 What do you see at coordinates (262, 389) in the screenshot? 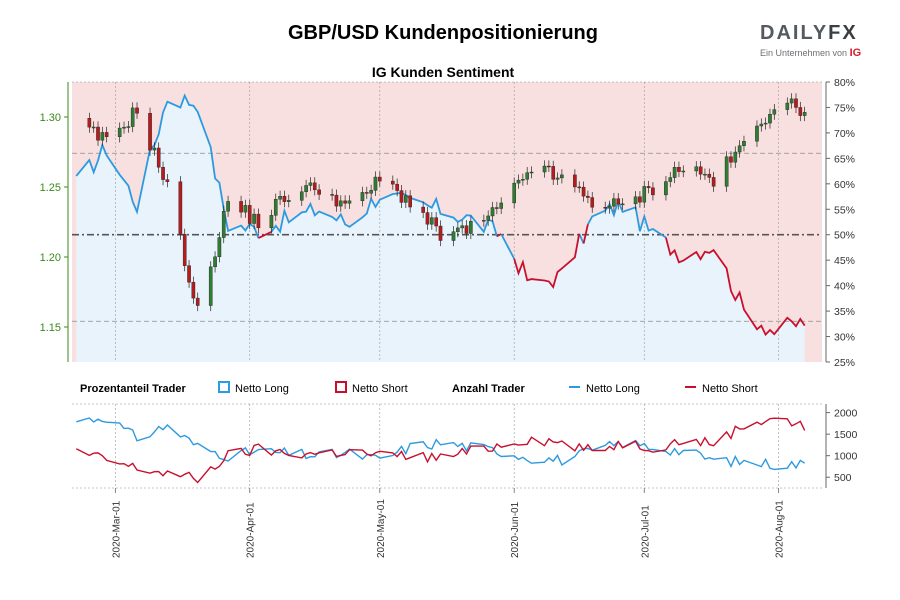
I see `legend-pct-long: Netto Long` at bounding box center [262, 389].